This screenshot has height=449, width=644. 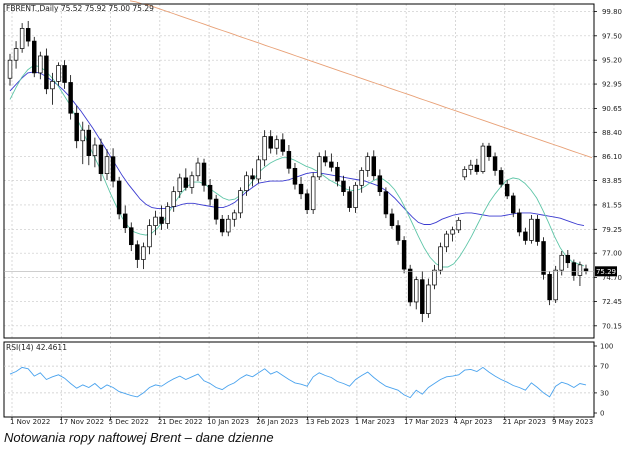 What do you see at coordinates (129, 422) in the screenshot?
I see `x-tick-label: 5 Dec 2022` at bounding box center [129, 422].